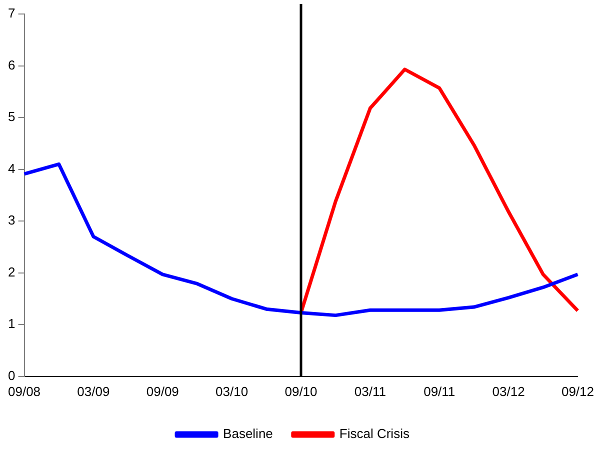  I want to click on y-tick-label: 4, so click(12, 168).